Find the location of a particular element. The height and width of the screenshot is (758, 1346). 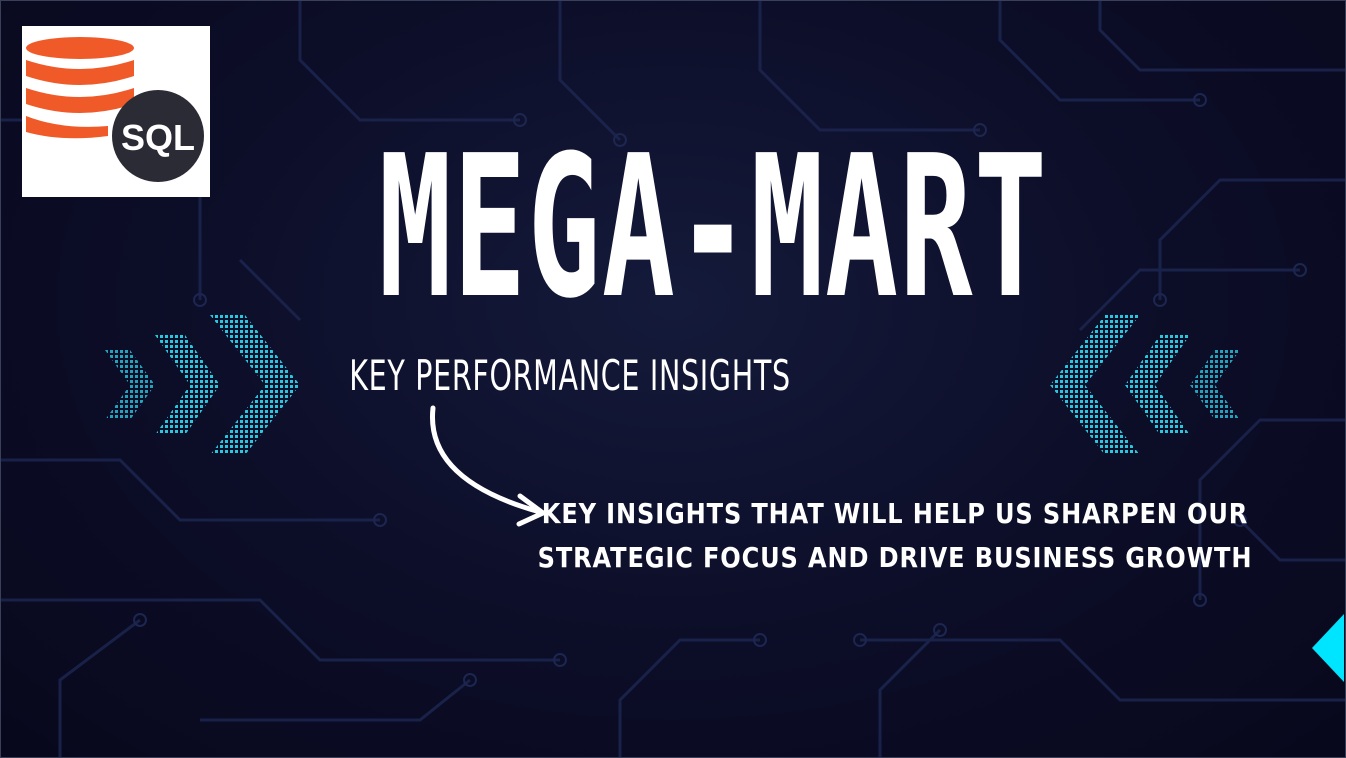

page-title: MEGA-MART is located at coordinates (713, 228).